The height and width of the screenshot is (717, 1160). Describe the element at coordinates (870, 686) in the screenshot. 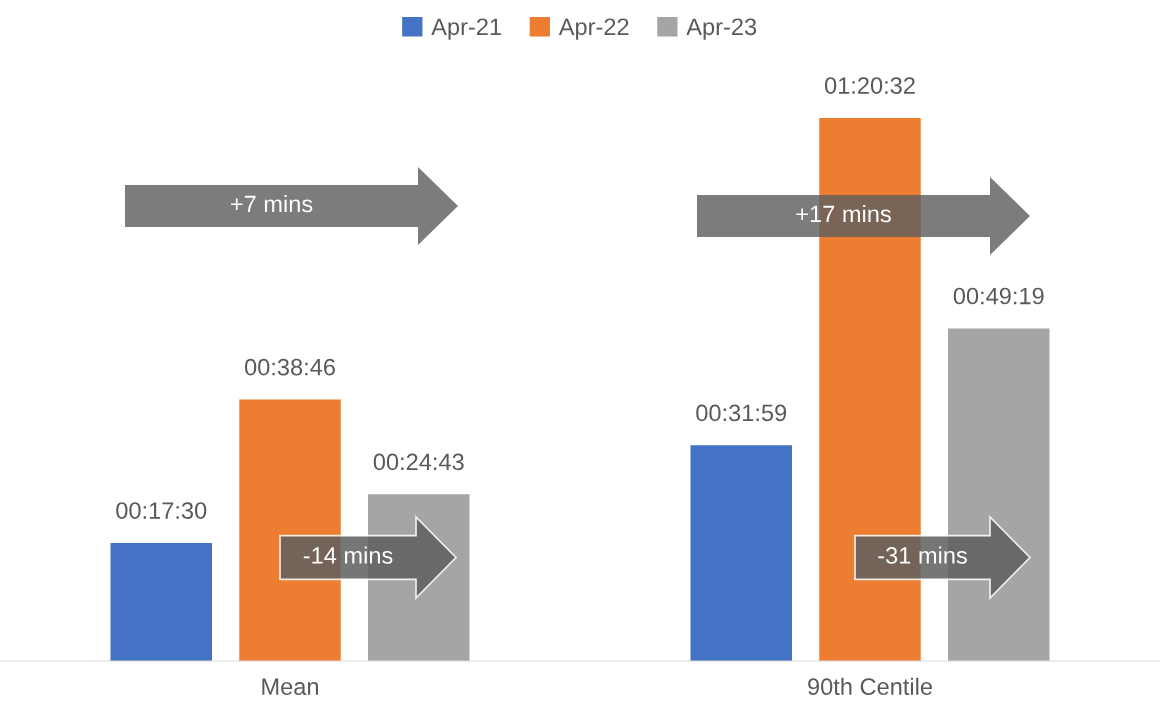

I see `x-tick-label: 90th Centile` at that location.